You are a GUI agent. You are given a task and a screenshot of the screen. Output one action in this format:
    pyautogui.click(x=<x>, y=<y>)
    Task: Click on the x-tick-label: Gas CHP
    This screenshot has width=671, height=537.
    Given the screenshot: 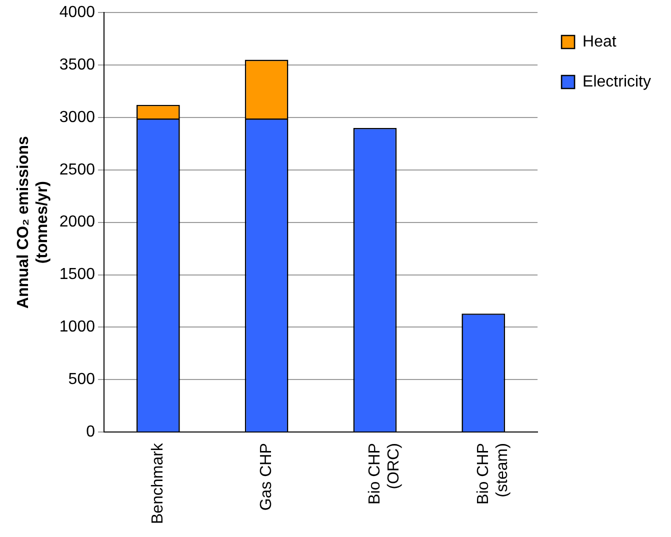 What is the action you would take?
    pyautogui.click(x=266, y=477)
    